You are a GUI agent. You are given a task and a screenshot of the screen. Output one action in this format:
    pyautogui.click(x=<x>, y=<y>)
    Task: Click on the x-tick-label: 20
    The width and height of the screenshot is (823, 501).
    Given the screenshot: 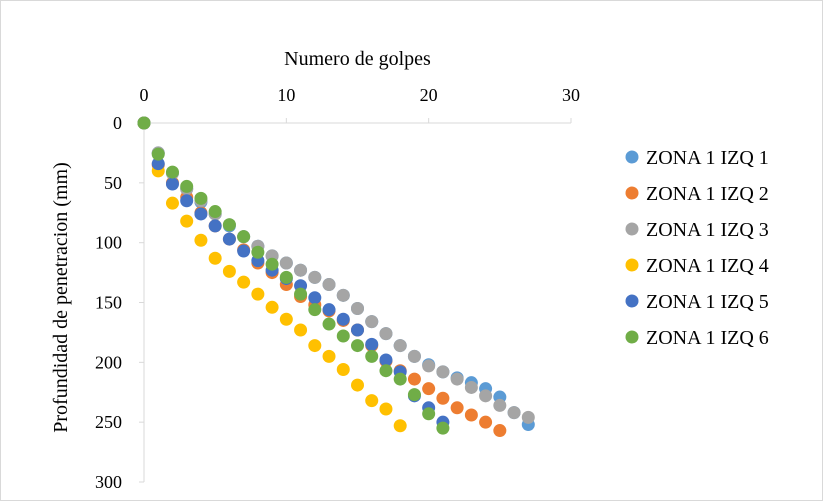 What is the action you would take?
    pyautogui.click(x=429, y=95)
    